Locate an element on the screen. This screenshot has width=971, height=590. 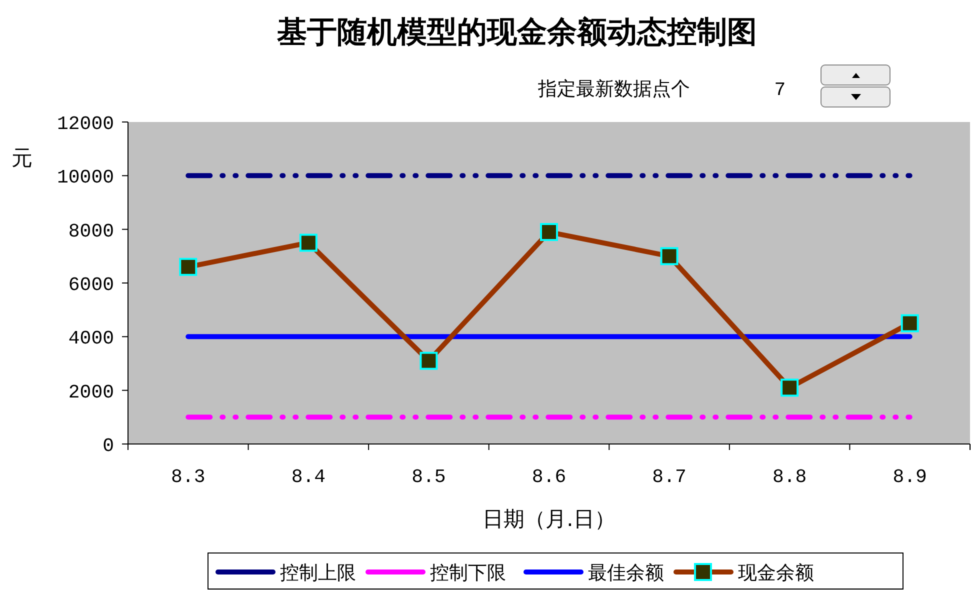
y-tick-label: 8000 is located at coordinates (91, 231).